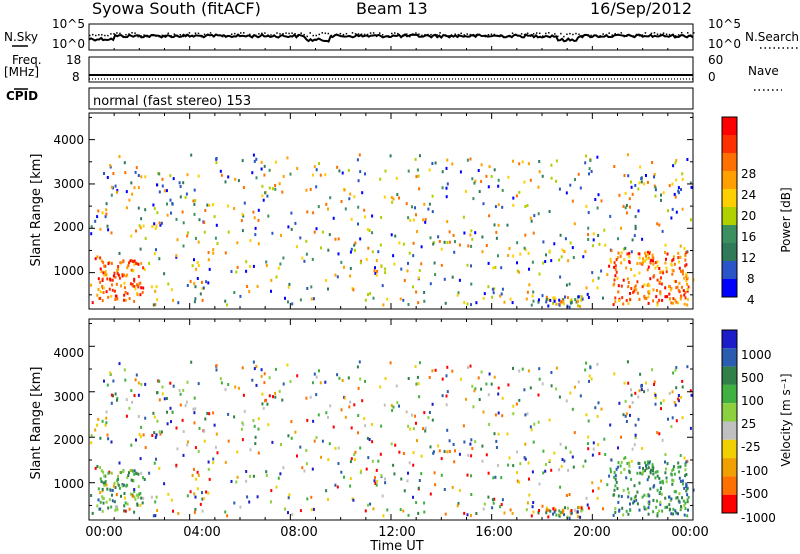 Image resolution: width=800 pixels, height=554 pixels. What do you see at coordinates (748, 174) in the screenshot?
I see `power-cbar-tick: 28` at bounding box center [748, 174].